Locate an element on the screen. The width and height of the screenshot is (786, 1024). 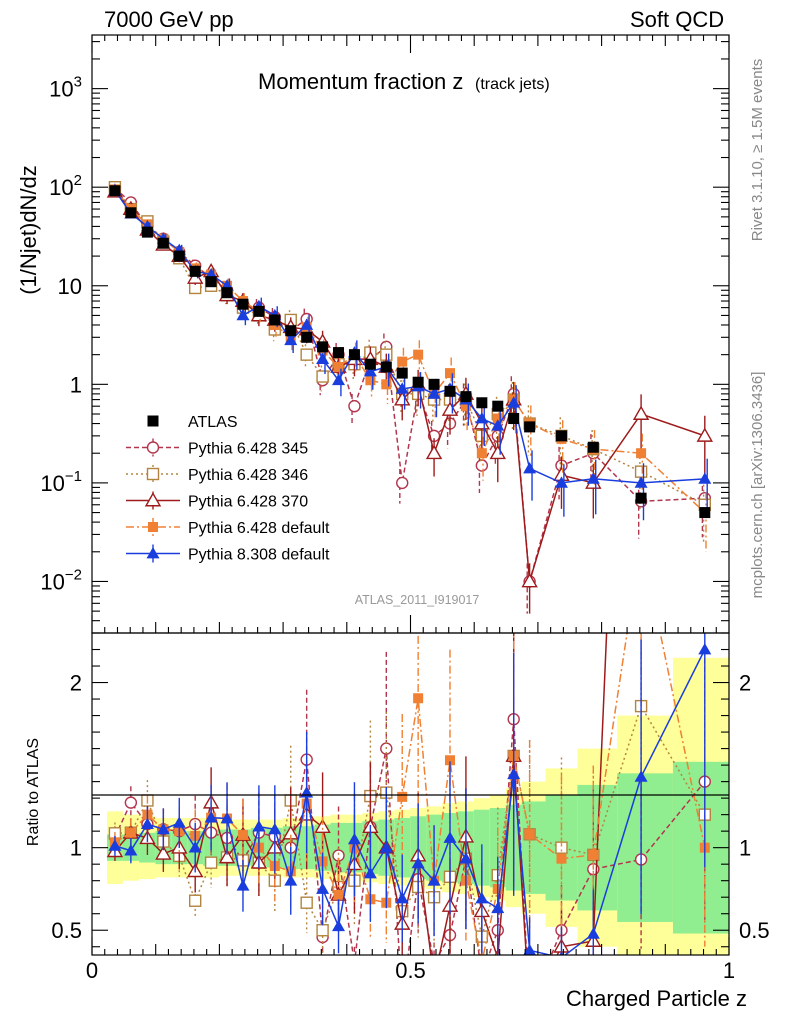
chart-title-subscript: (track jets) is located at coordinates (512, 84).